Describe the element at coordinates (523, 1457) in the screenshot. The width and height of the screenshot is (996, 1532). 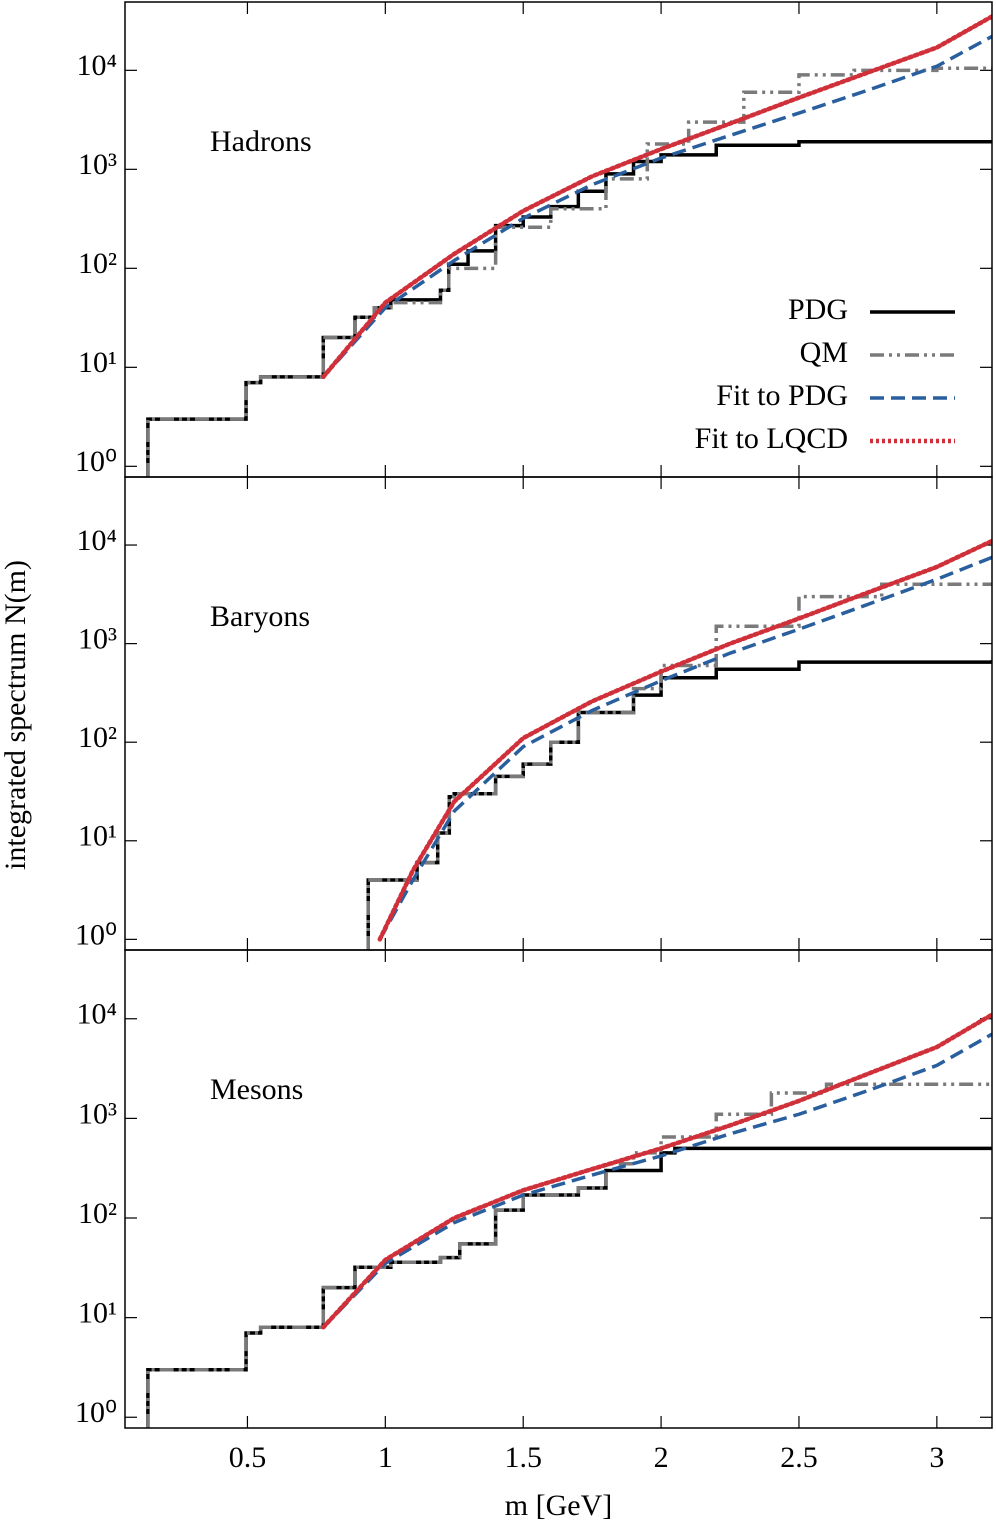
I see `x-tick-label: 1.5` at that location.